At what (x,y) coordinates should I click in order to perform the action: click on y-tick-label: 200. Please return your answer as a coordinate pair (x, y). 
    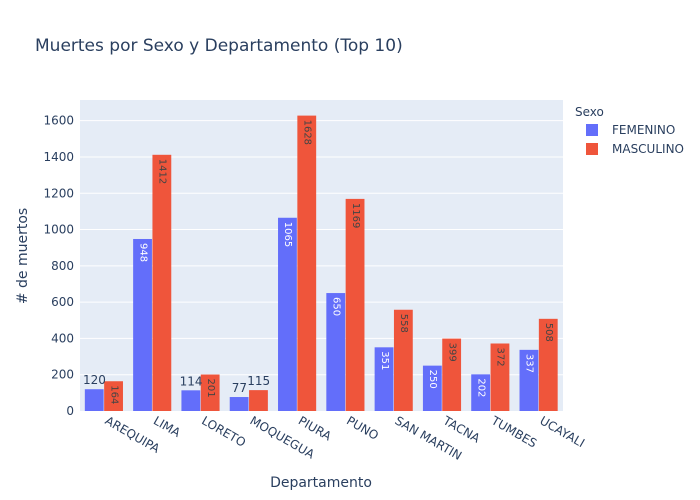
    Looking at the image, I should click on (62, 375).